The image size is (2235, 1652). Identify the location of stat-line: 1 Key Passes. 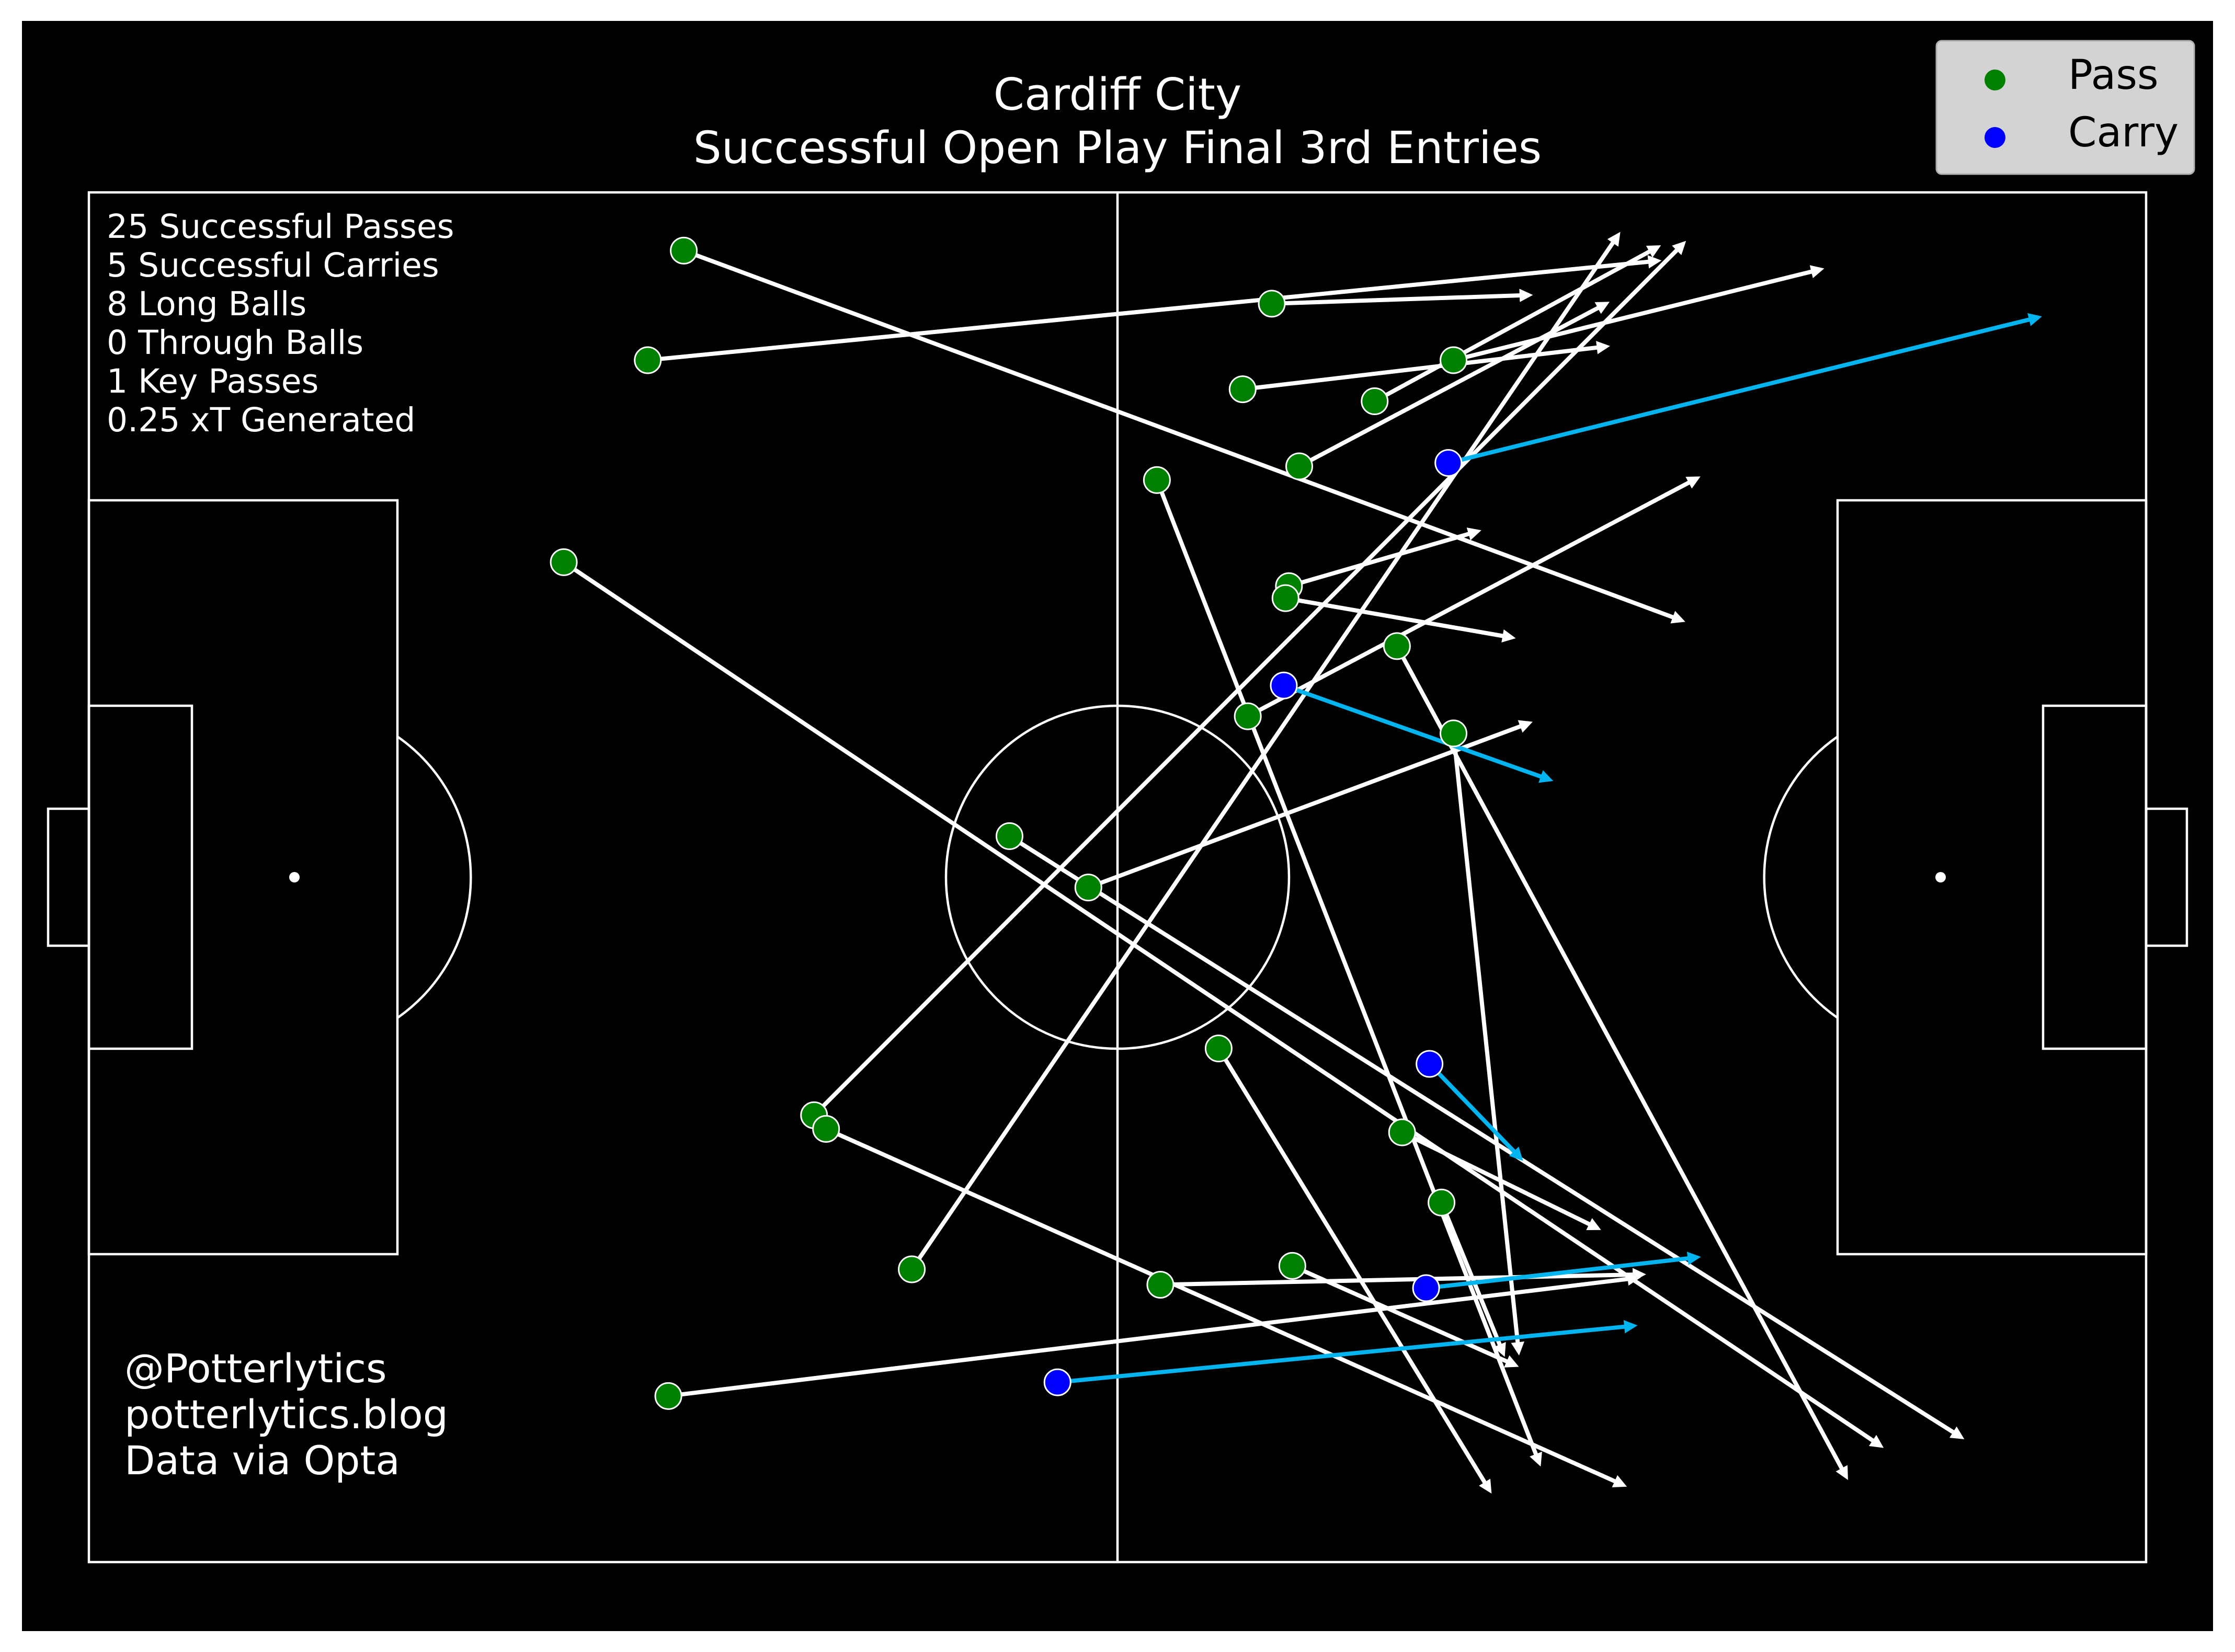
(213, 381).